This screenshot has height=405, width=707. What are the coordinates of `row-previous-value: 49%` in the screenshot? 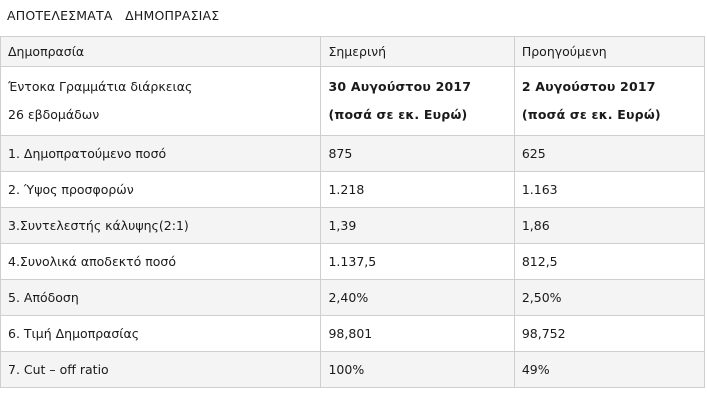 It's located at (609, 369).